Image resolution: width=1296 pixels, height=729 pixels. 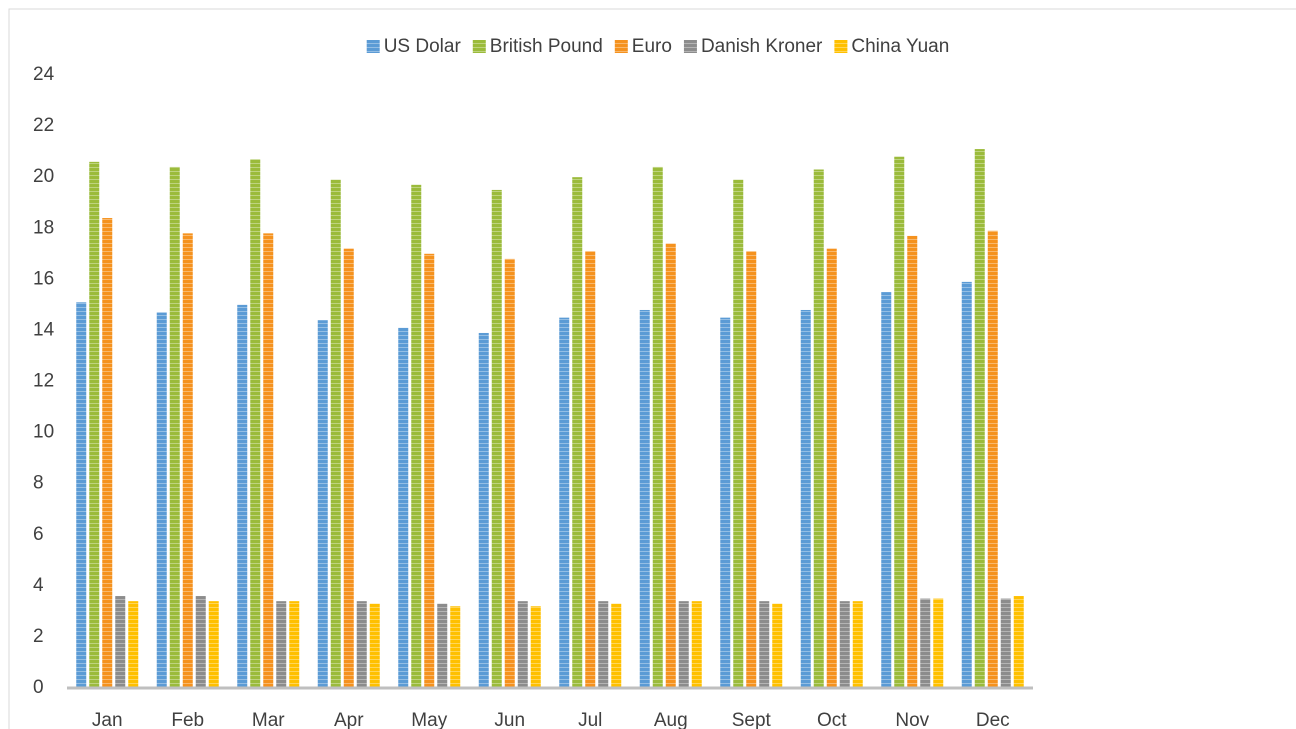 I want to click on y-tick-label: 10, so click(x=43, y=432).